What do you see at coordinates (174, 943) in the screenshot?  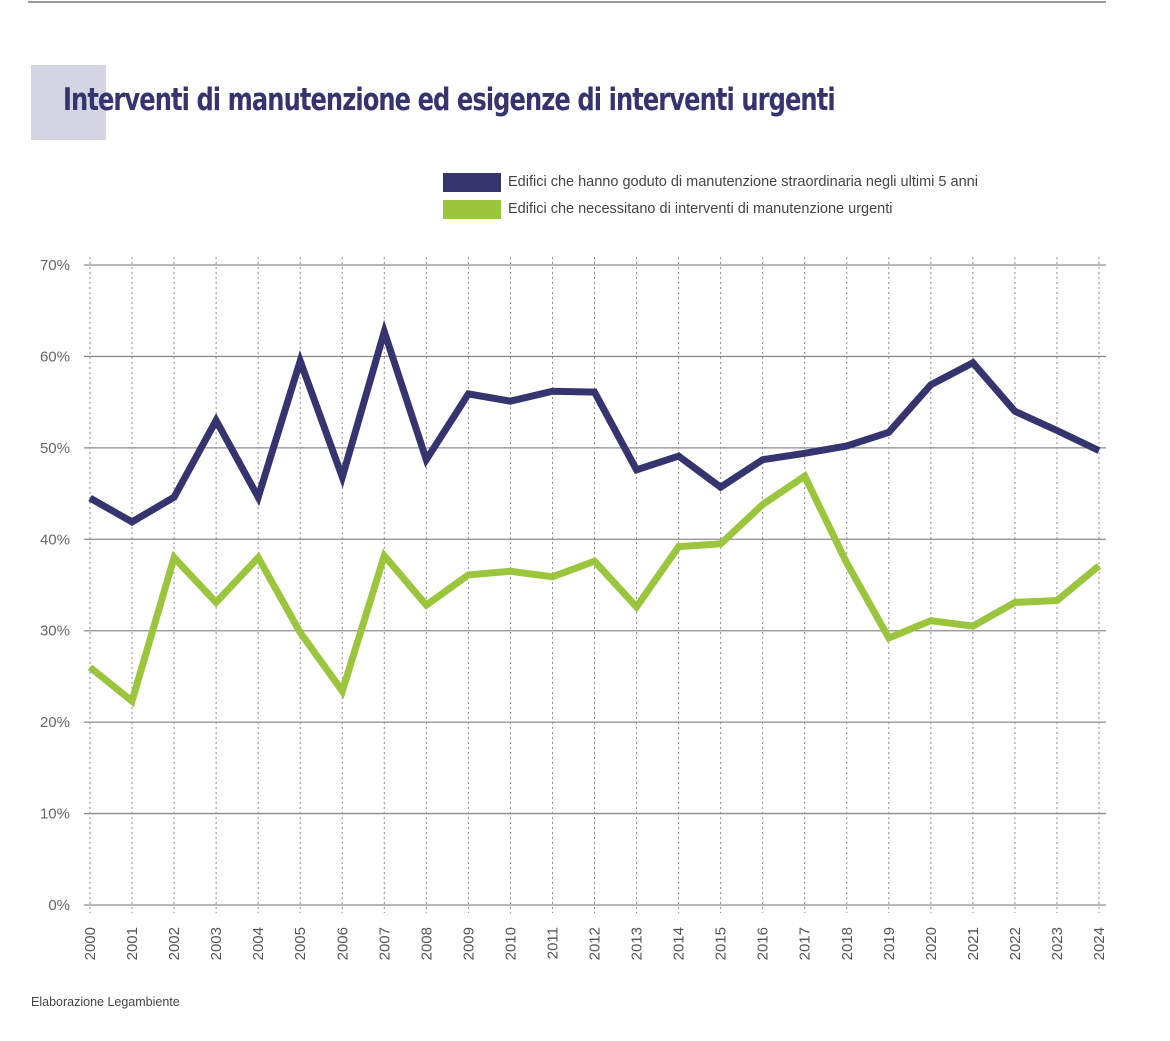 I see `x-tick-label: 2002` at bounding box center [174, 943].